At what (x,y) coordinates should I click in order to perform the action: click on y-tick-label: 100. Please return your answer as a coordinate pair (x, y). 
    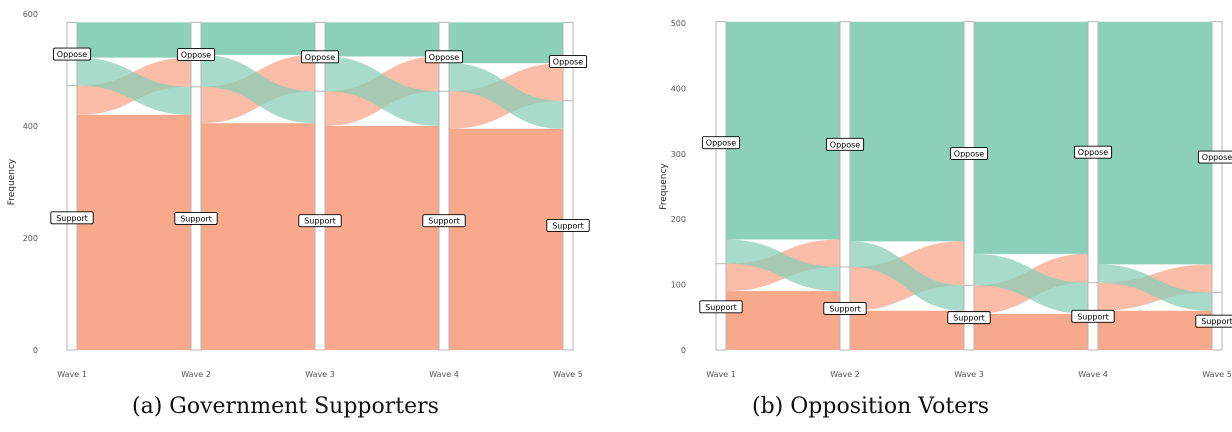
    Looking at the image, I should click on (678, 285).